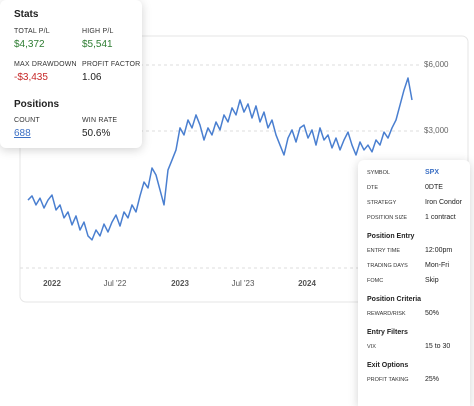  I want to click on setting-value: 0DTE, so click(434, 187).